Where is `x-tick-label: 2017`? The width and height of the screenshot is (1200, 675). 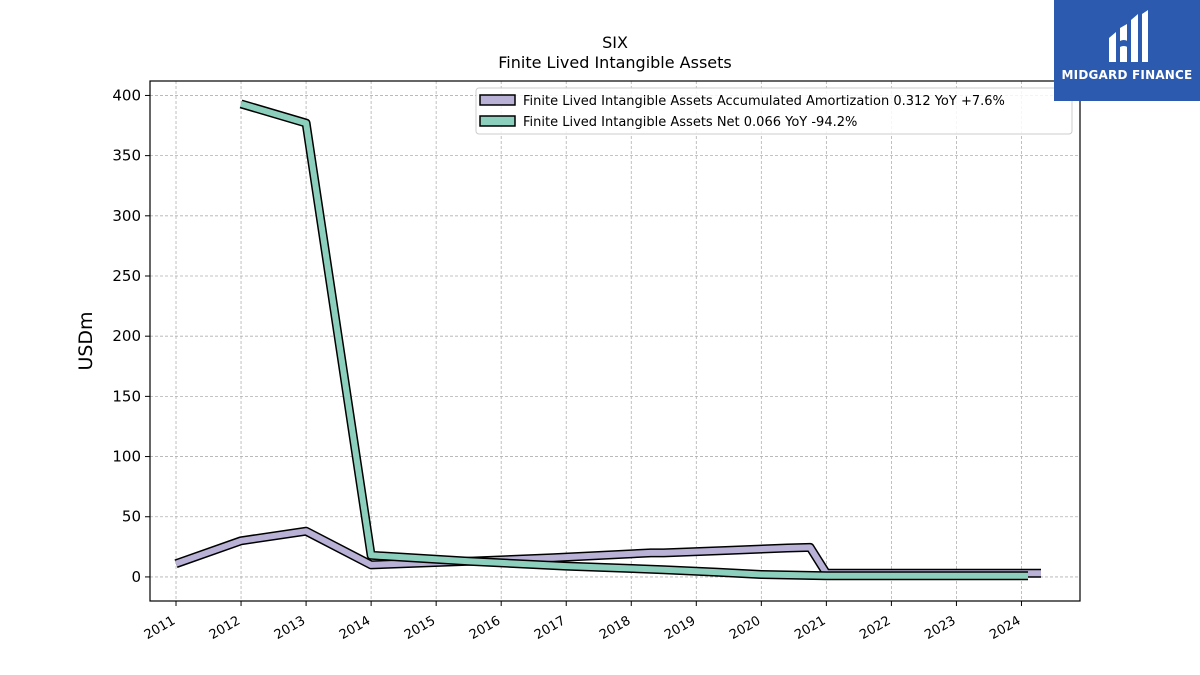 x-tick-label: 2017 is located at coordinates (550, 628).